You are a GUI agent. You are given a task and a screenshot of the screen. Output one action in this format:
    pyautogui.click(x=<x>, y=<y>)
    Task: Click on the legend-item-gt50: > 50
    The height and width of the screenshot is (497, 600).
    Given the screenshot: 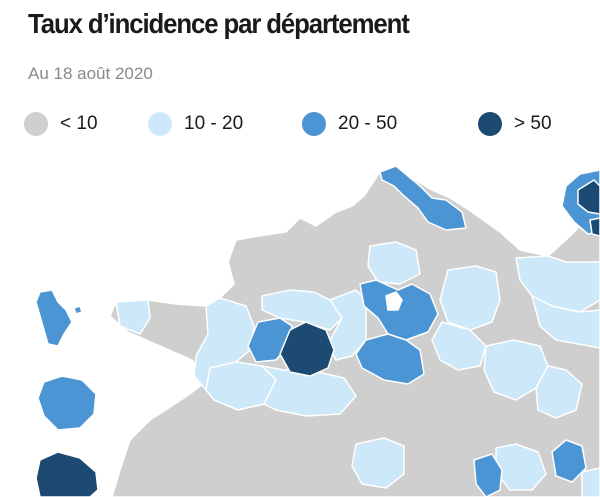 What is the action you would take?
    pyautogui.click(x=515, y=124)
    